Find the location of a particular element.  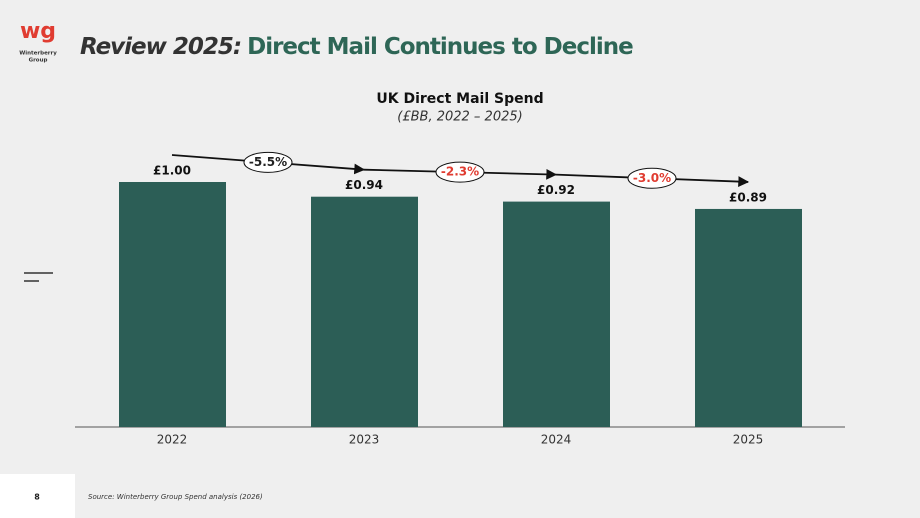

logo-name: Winterberry is located at coordinates (38, 54).